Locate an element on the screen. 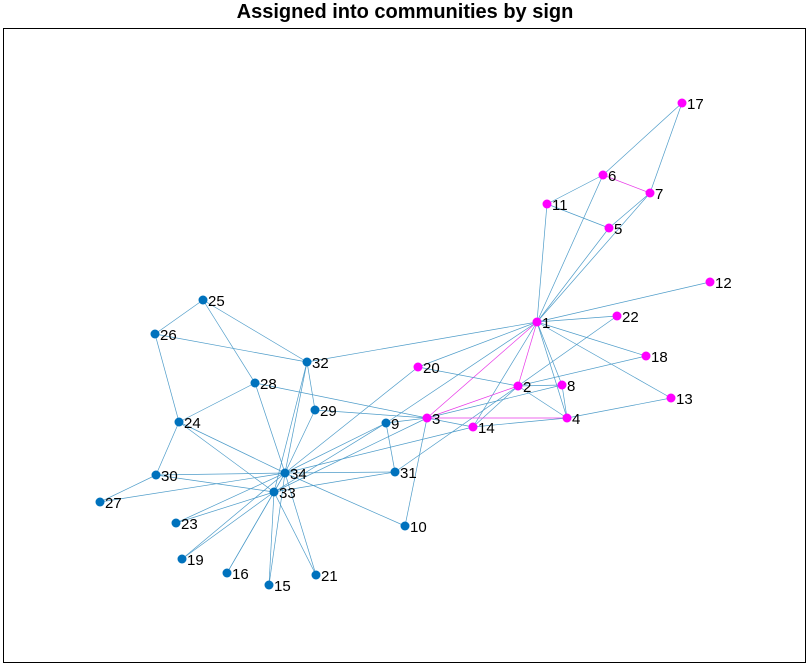  node-label-26: 26 is located at coordinates (168, 335).